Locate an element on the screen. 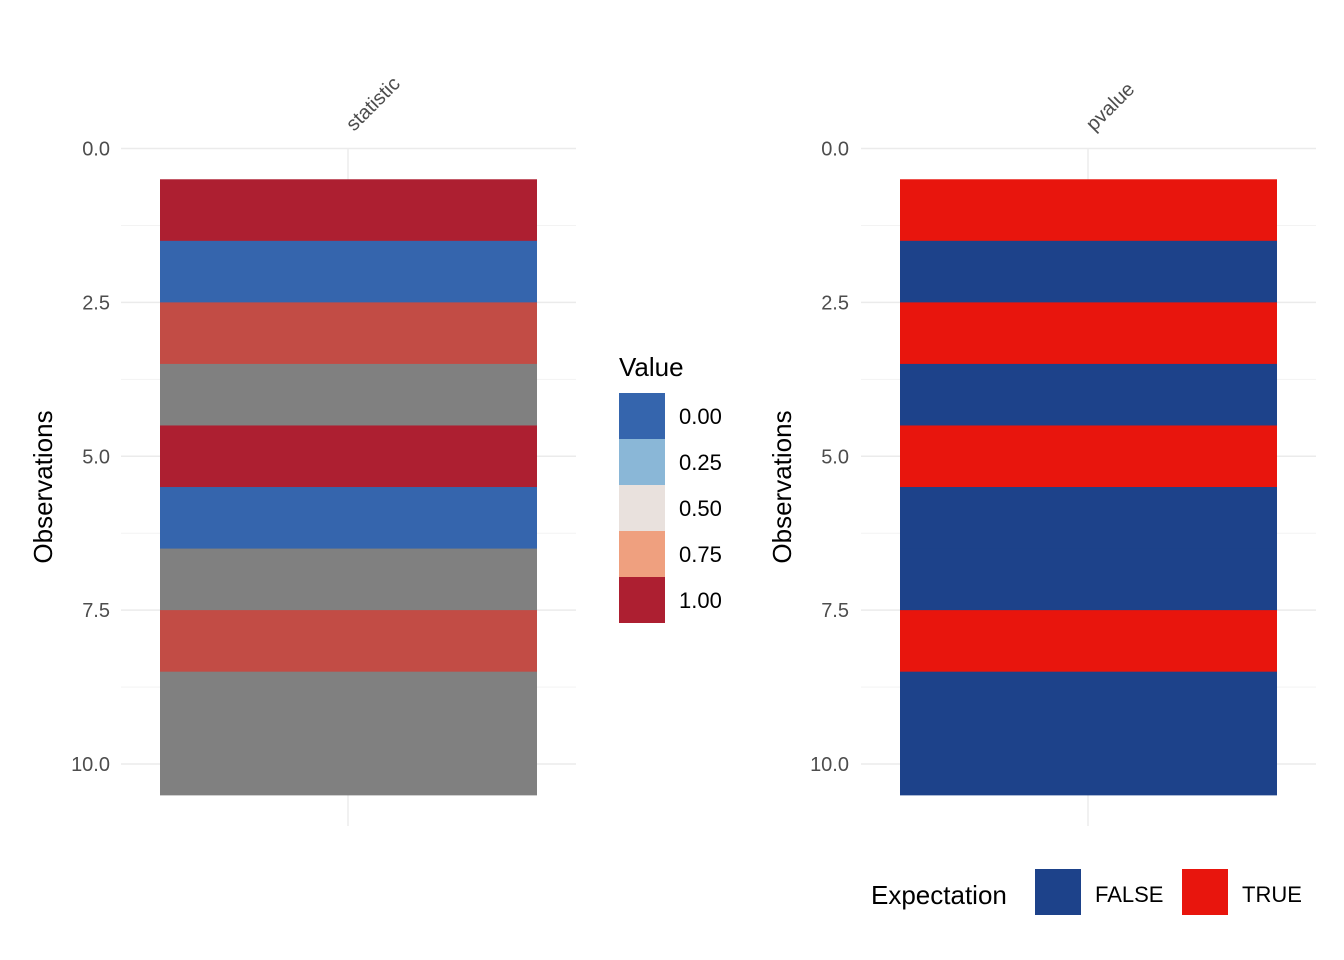 The image size is (1344, 960). expectation-legend: Expectation FALSE TRUE is located at coordinates (1086, 892).